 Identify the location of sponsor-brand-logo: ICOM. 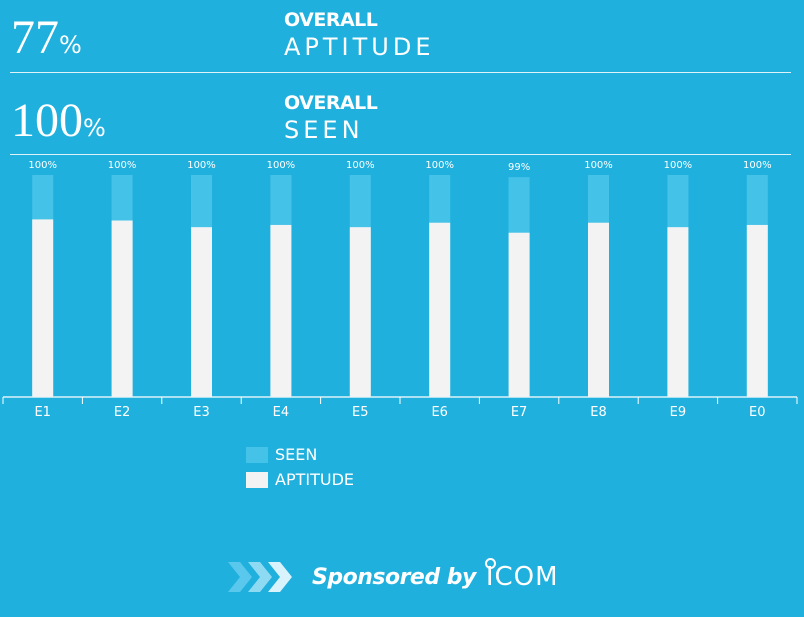
(521, 575).